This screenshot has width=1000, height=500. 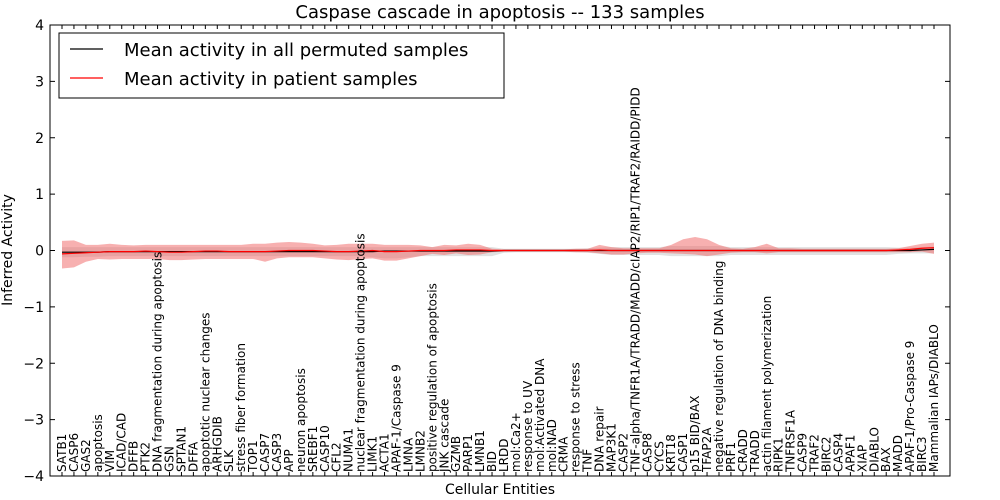 What do you see at coordinates (193, 456) in the screenshot?
I see `x-tick-label: DFFA` at bounding box center [193, 456].